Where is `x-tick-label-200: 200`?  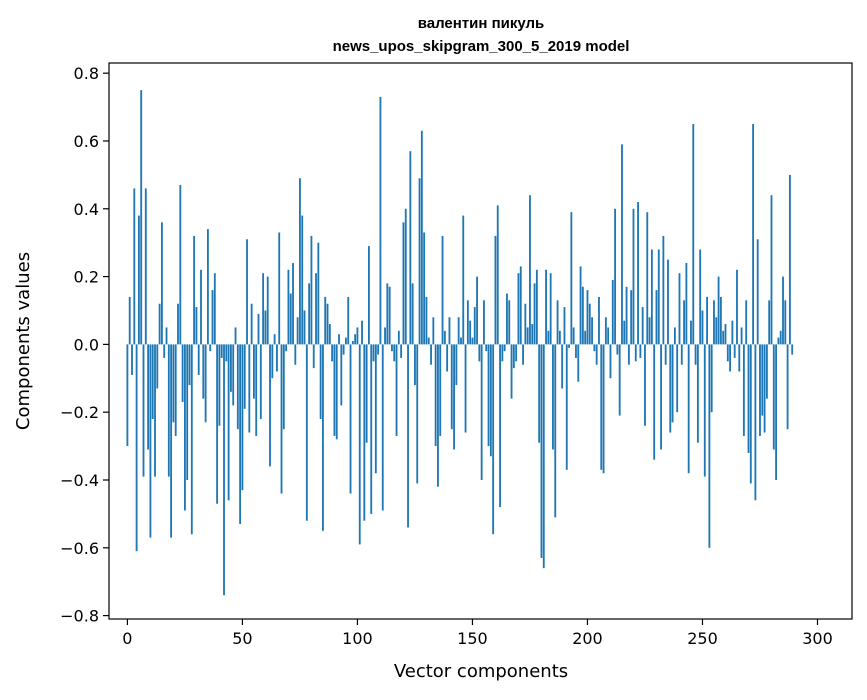
x-tick-label-200: 200 is located at coordinates (587, 638).